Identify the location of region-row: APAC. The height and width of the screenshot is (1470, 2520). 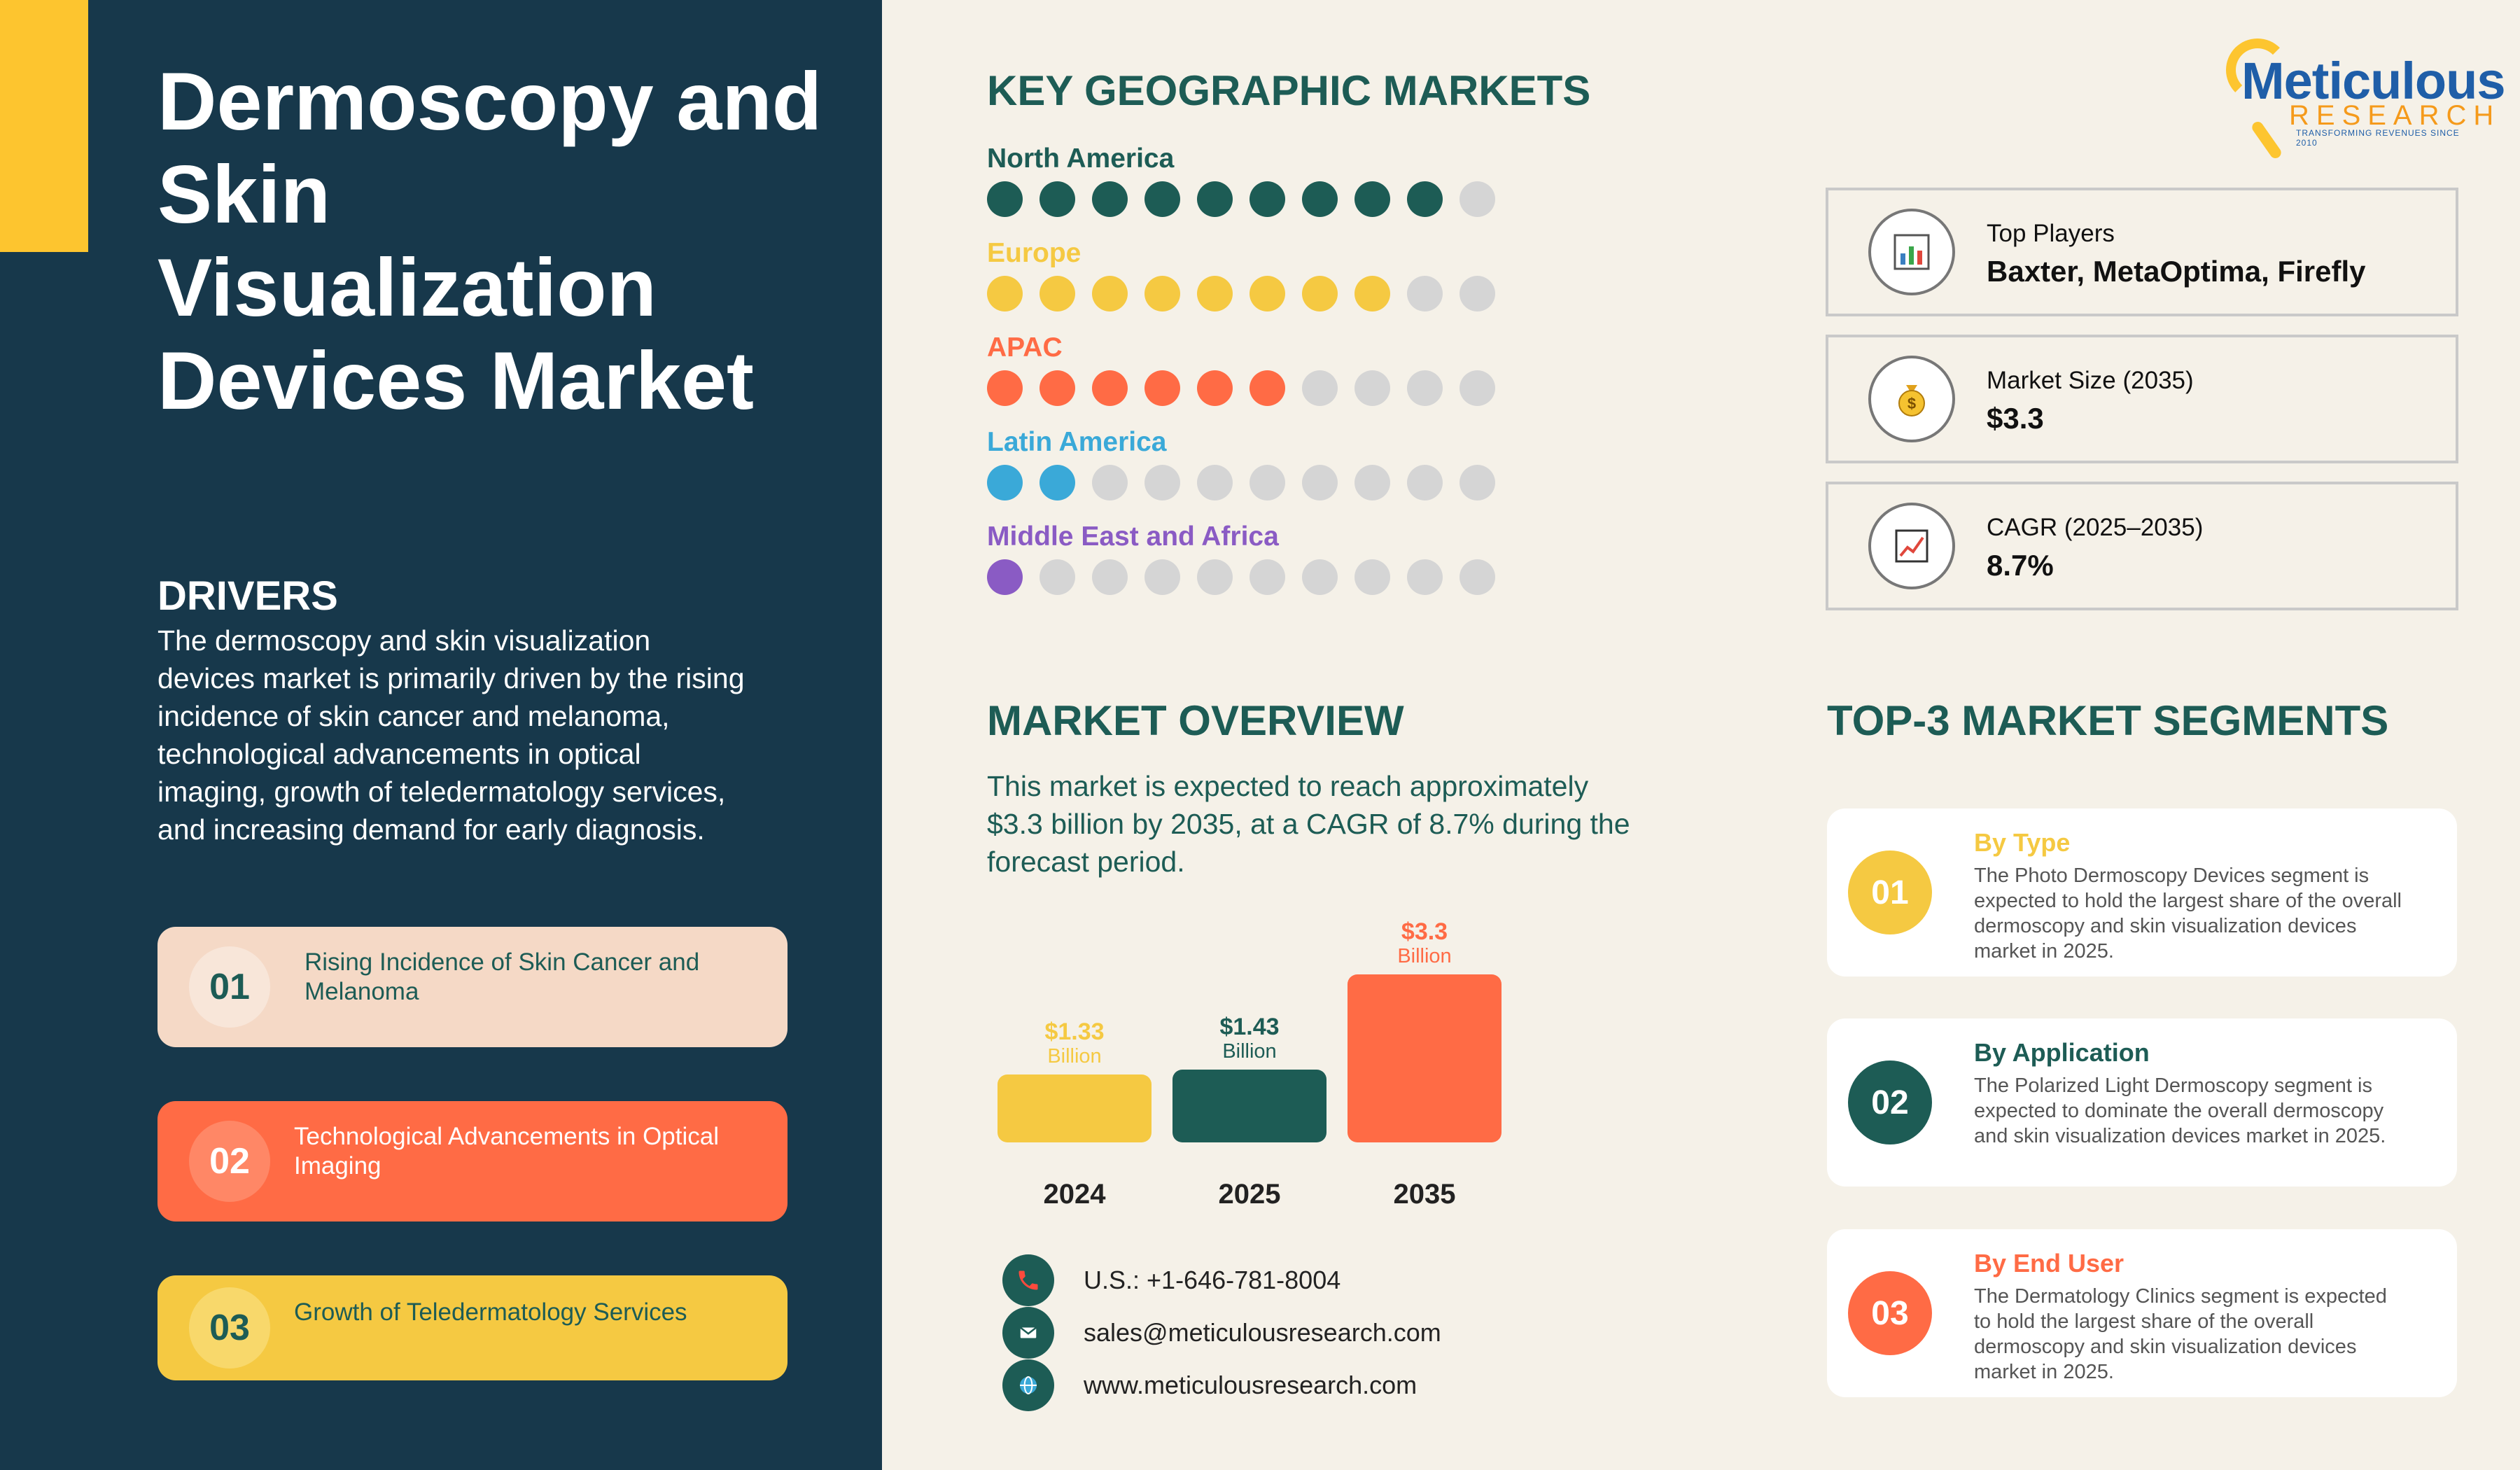
(1241, 369).